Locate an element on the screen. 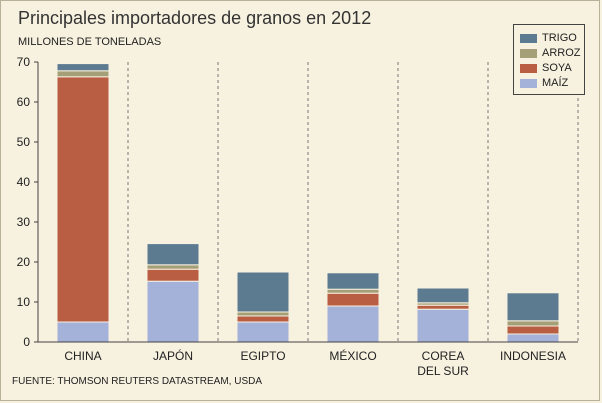 The image size is (602, 403). y-tick-label: 60 is located at coordinates (24, 102).